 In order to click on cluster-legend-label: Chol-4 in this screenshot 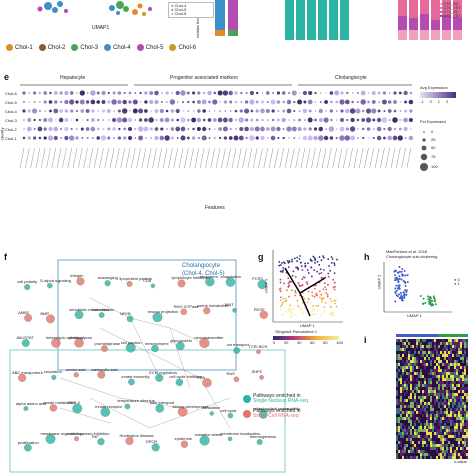, I will do `click(122, 47)`.